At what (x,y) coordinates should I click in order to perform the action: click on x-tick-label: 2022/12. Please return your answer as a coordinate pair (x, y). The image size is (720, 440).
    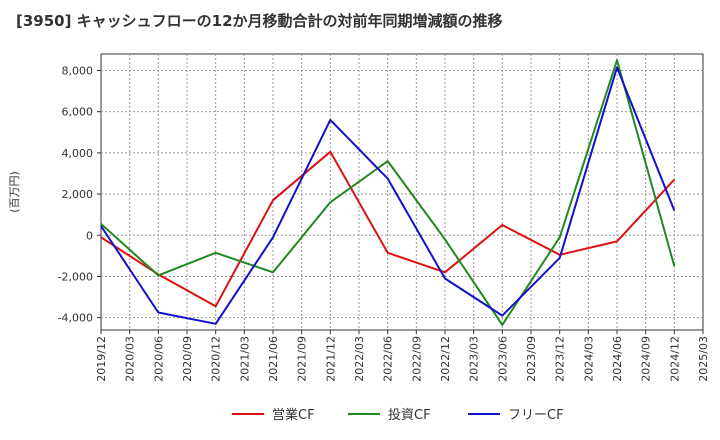
    Looking at the image, I should click on (445, 359).